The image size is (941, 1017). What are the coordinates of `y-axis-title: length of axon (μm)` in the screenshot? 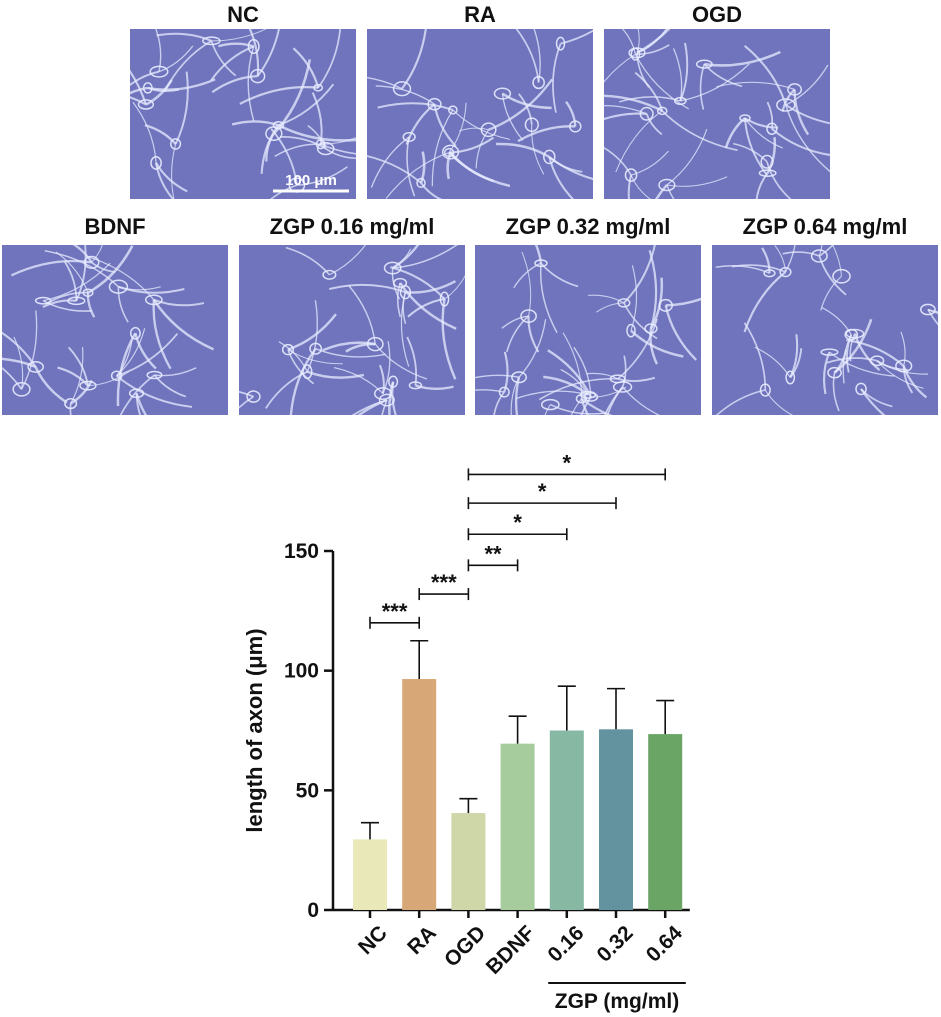 It's located at (254, 730).